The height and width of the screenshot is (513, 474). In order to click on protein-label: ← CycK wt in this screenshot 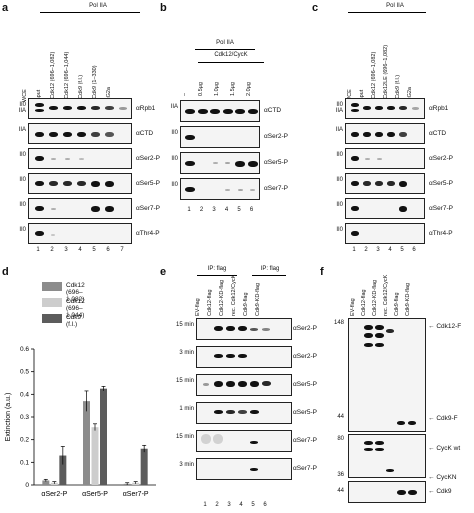, I will do `click(444, 448)`.